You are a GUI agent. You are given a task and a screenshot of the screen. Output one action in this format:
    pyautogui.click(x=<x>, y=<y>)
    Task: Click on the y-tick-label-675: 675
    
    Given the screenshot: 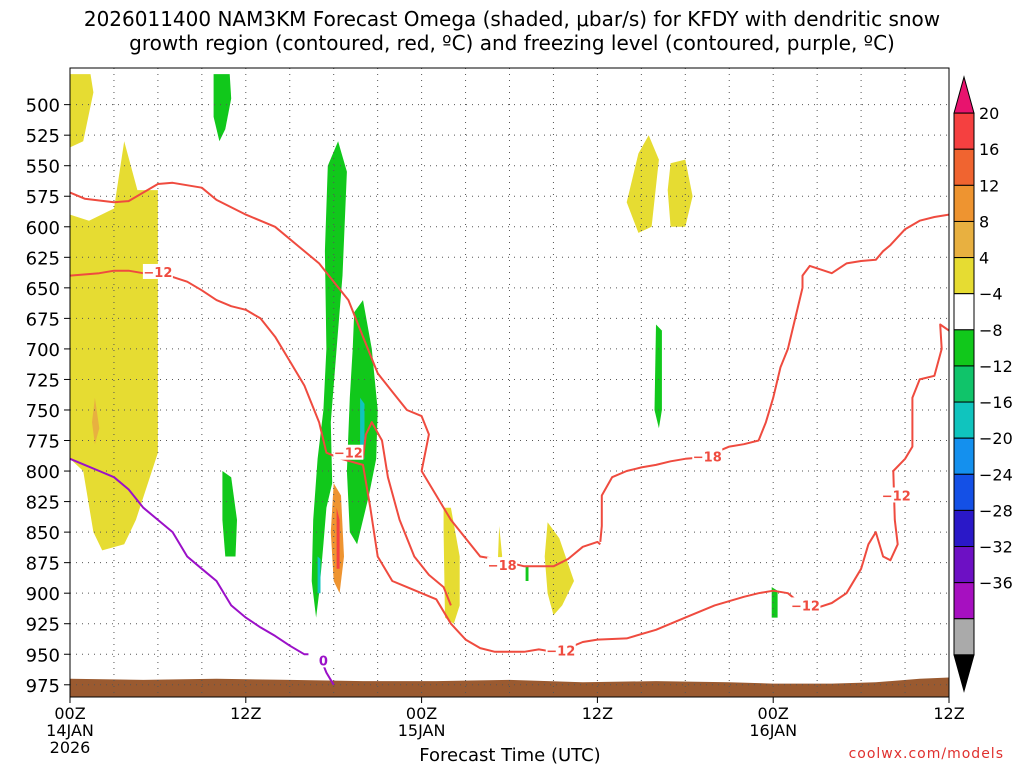 What is the action you would take?
    pyautogui.click(x=43, y=319)
    